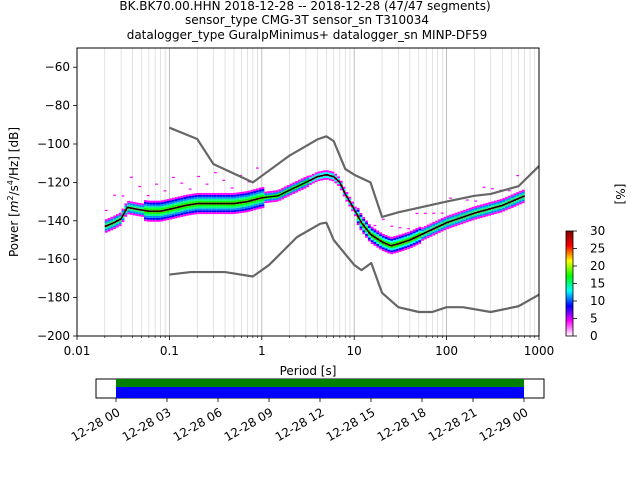  I want to click on colorbar-label: [%], so click(620, 194).